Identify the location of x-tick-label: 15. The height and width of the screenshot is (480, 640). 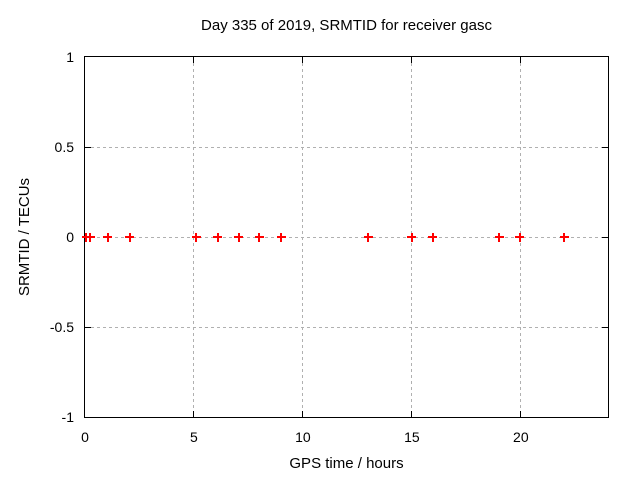
(412, 437).